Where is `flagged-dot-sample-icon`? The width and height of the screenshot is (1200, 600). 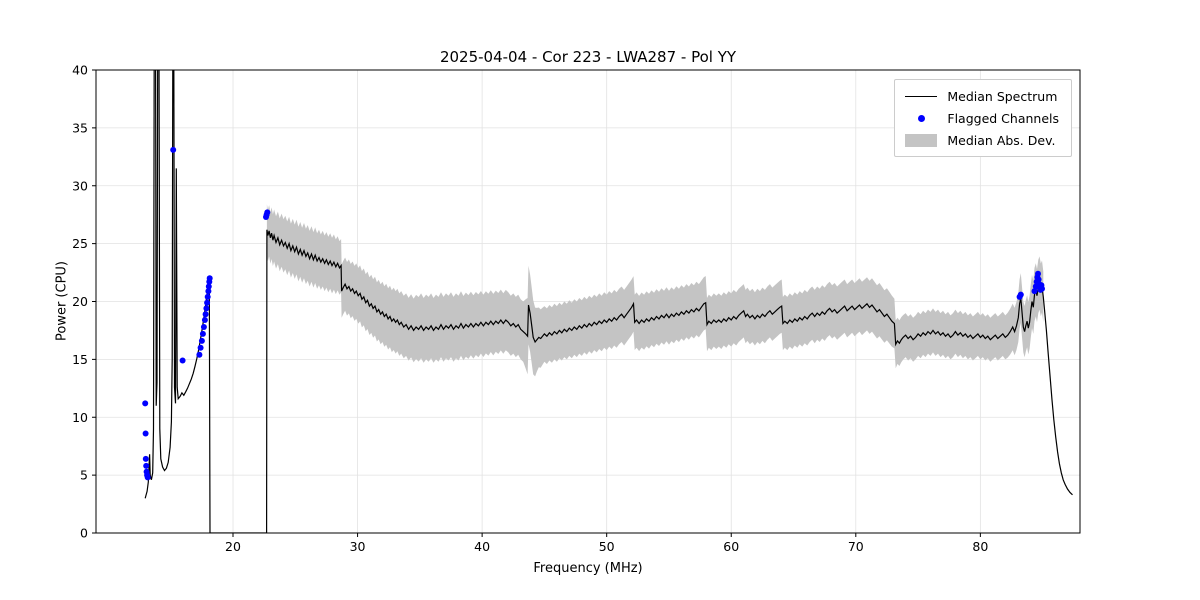 flagged-dot-sample-icon is located at coordinates (921, 118).